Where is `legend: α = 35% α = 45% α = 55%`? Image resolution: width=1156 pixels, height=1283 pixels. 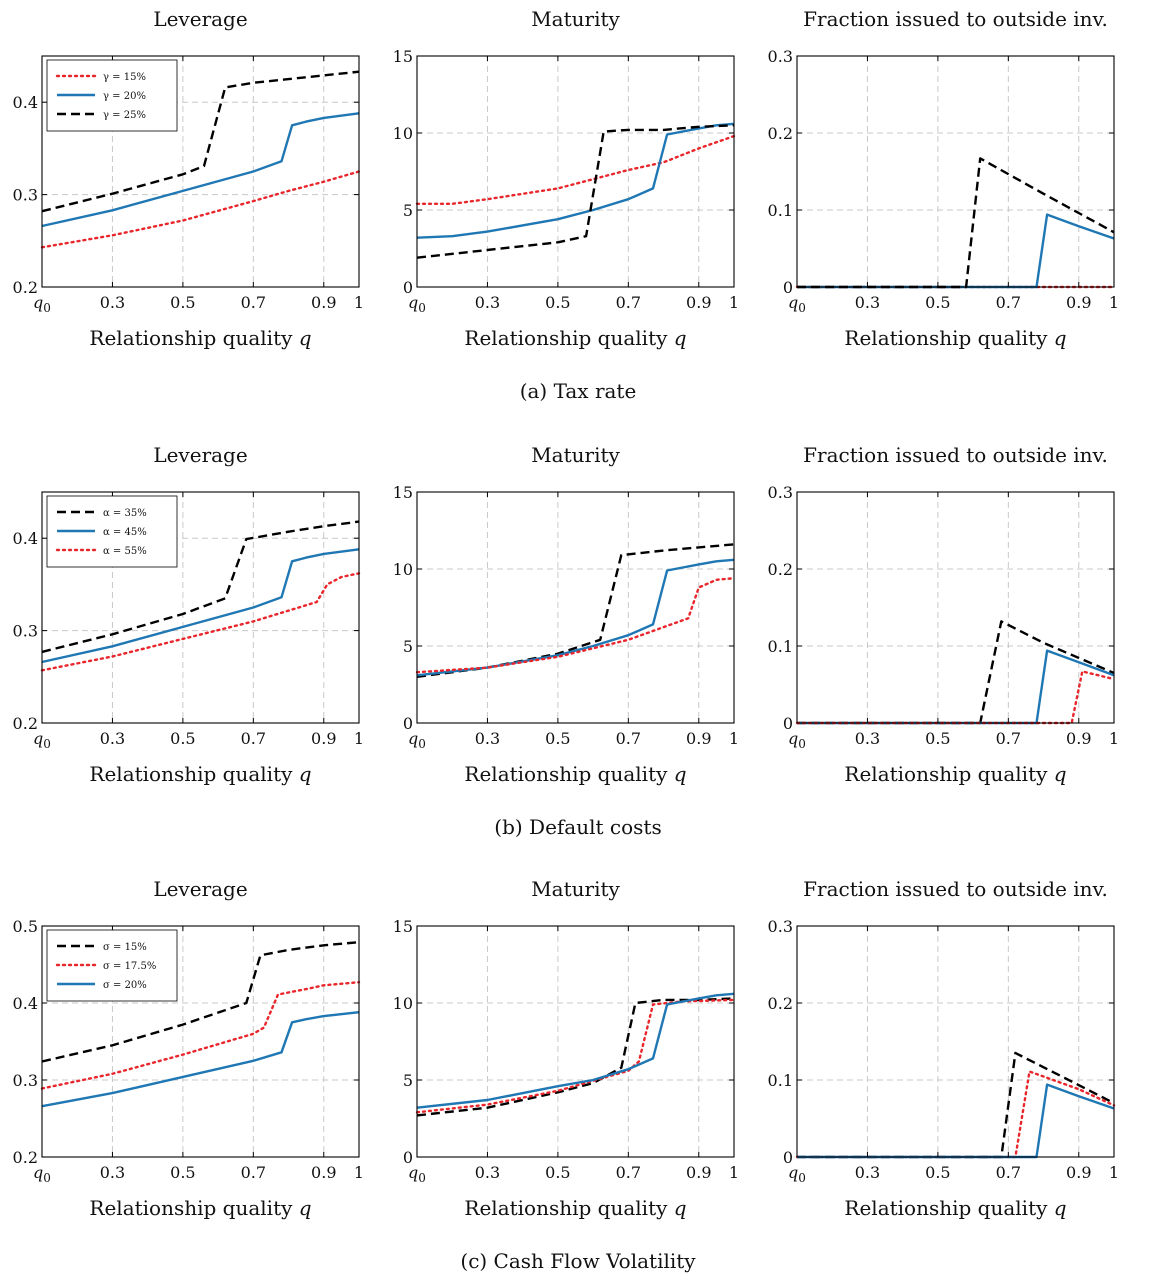 legend: α = 35% α = 45% α = 55% is located at coordinates (112, 531).